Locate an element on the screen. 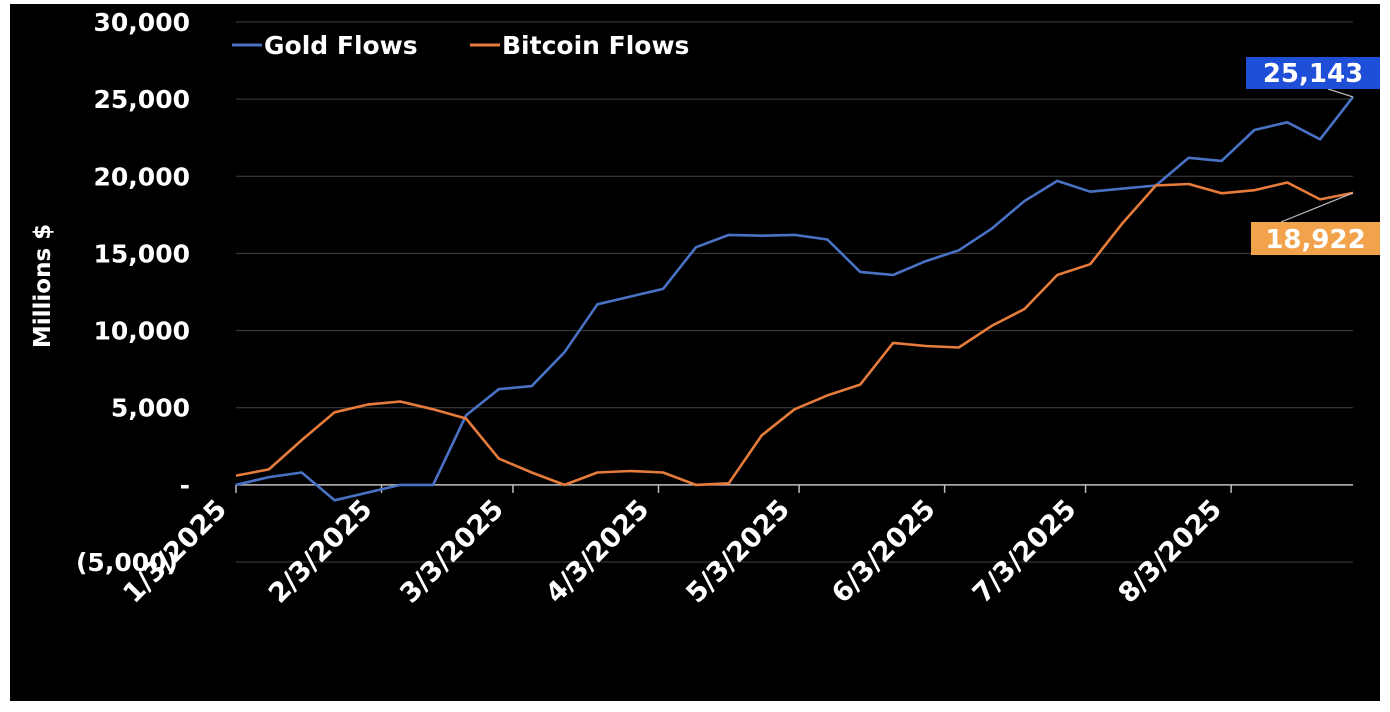 The image size is (1390, 712). x-tick-label: 2/3/2025 is located at coordinates (321, 552).